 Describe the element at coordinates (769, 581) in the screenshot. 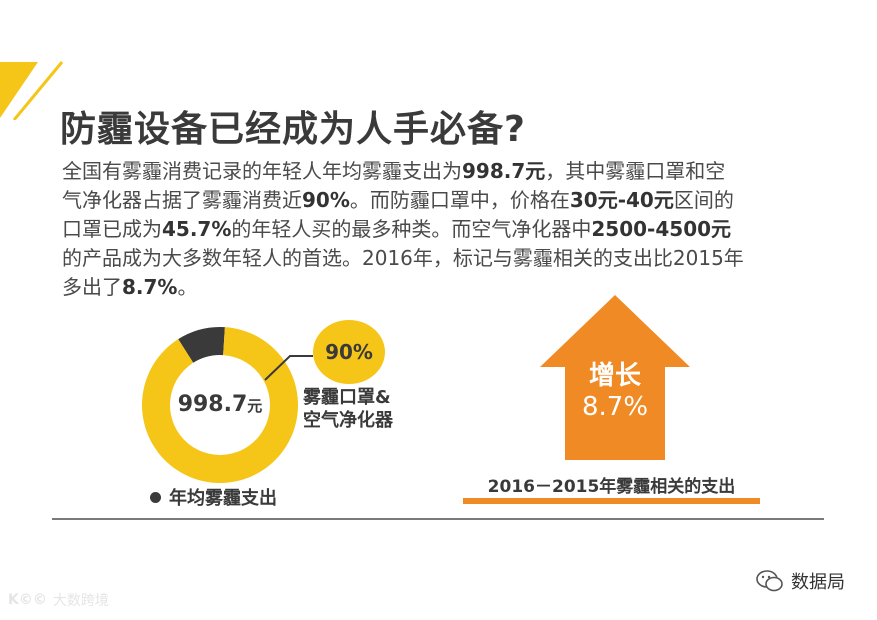

I see `wechat-icon` at that location.